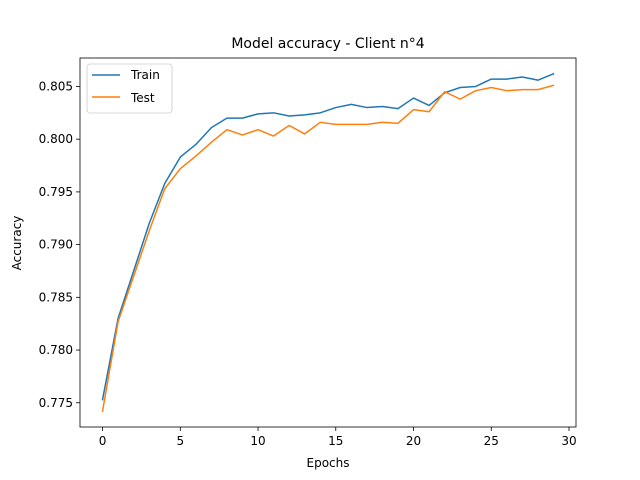  I want to click on y-axis: 0.775 0.780 0.785 0.790 0.795 0.800 0.805, so click(59, 244).